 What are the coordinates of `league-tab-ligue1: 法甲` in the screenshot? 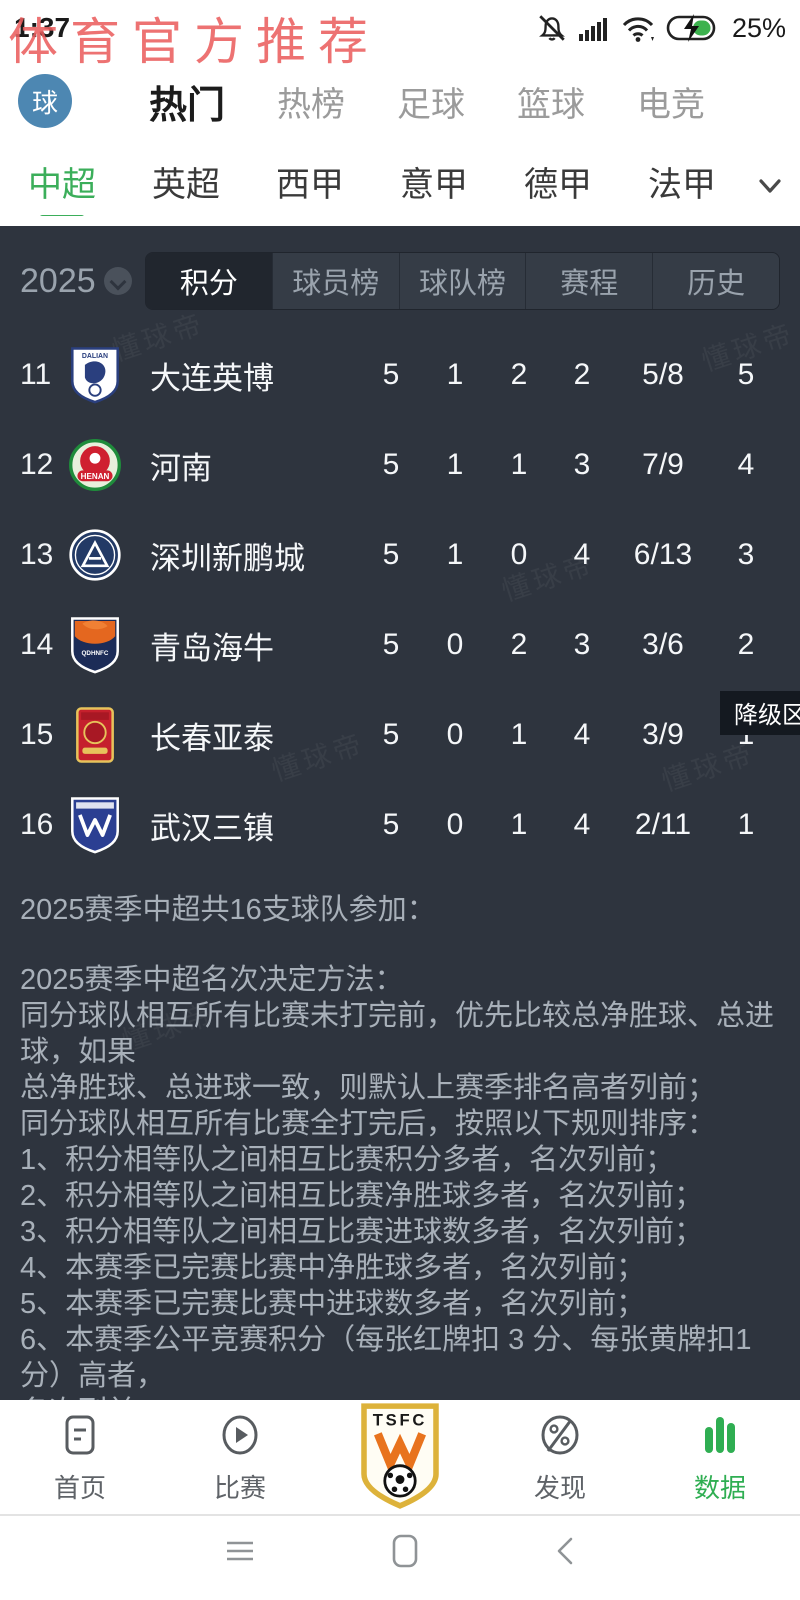 It's located at (682, 184).